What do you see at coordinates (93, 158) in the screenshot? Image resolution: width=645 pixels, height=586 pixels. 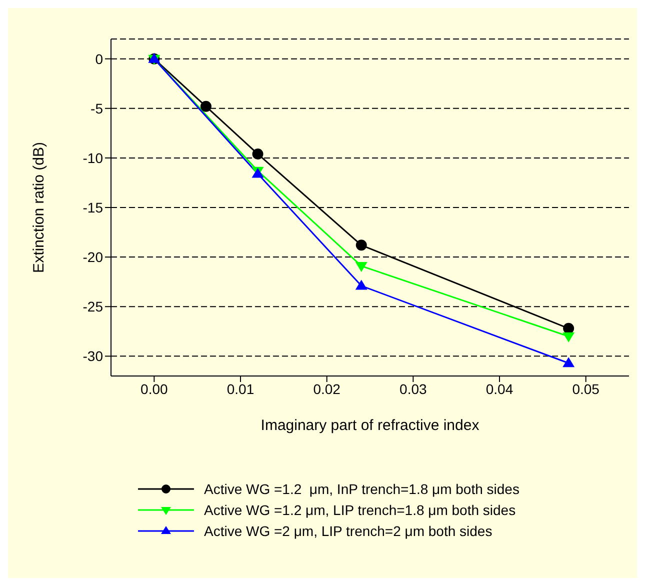 I see `y-tick-label: -10` at bounding box center [93, 158].